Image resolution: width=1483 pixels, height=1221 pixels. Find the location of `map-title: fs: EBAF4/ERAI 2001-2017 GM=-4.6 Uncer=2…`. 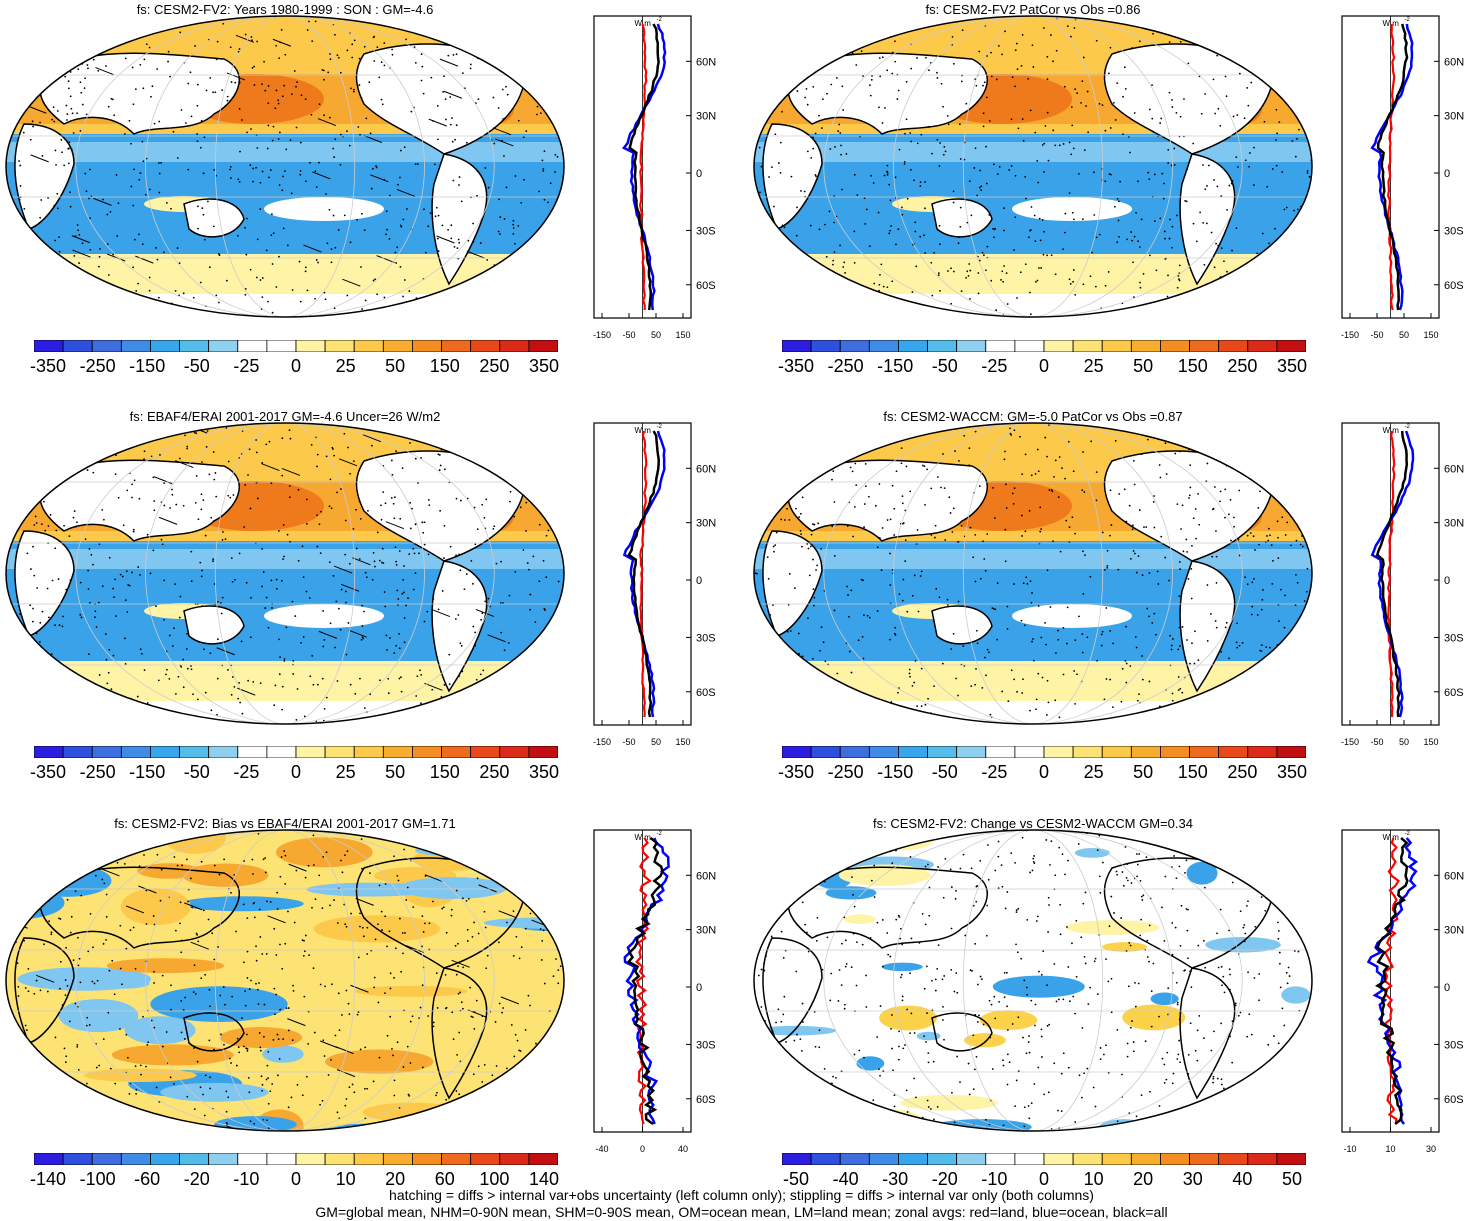

map-title: fs: EBAF4/ERAI 2001-2017 GM=-4.6 Uncer=2… is located at coordinates (285, 416).